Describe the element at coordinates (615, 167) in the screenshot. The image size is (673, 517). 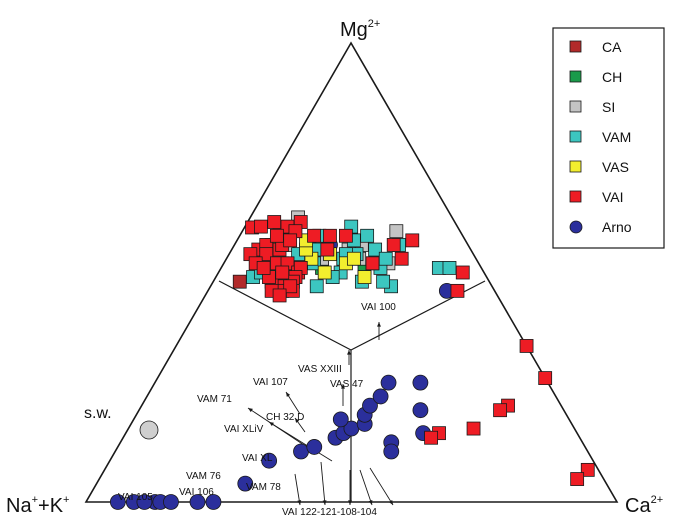
I see `legend-label-vas: VAS` at that location.